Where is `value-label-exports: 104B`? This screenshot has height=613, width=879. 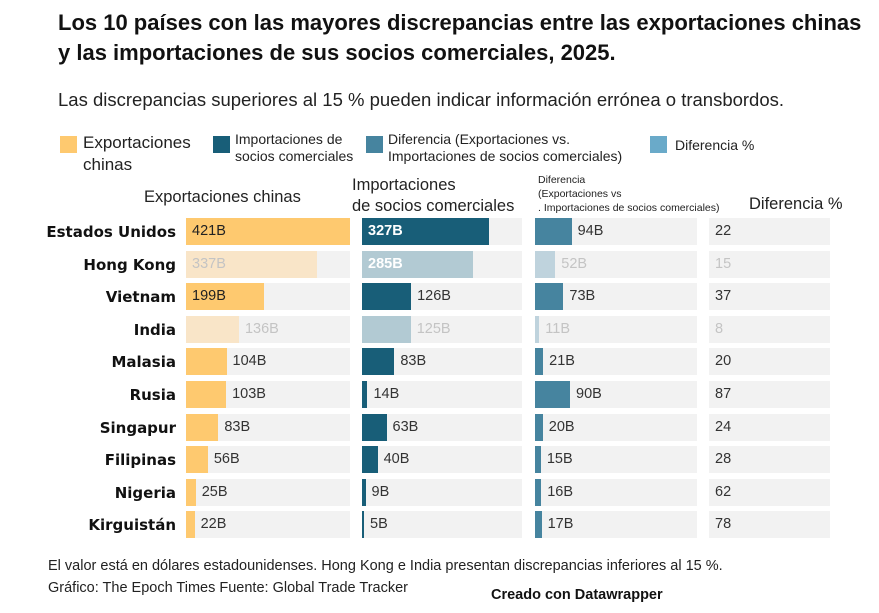 value-label-exports: 104B is located at coordinates (249, 361).